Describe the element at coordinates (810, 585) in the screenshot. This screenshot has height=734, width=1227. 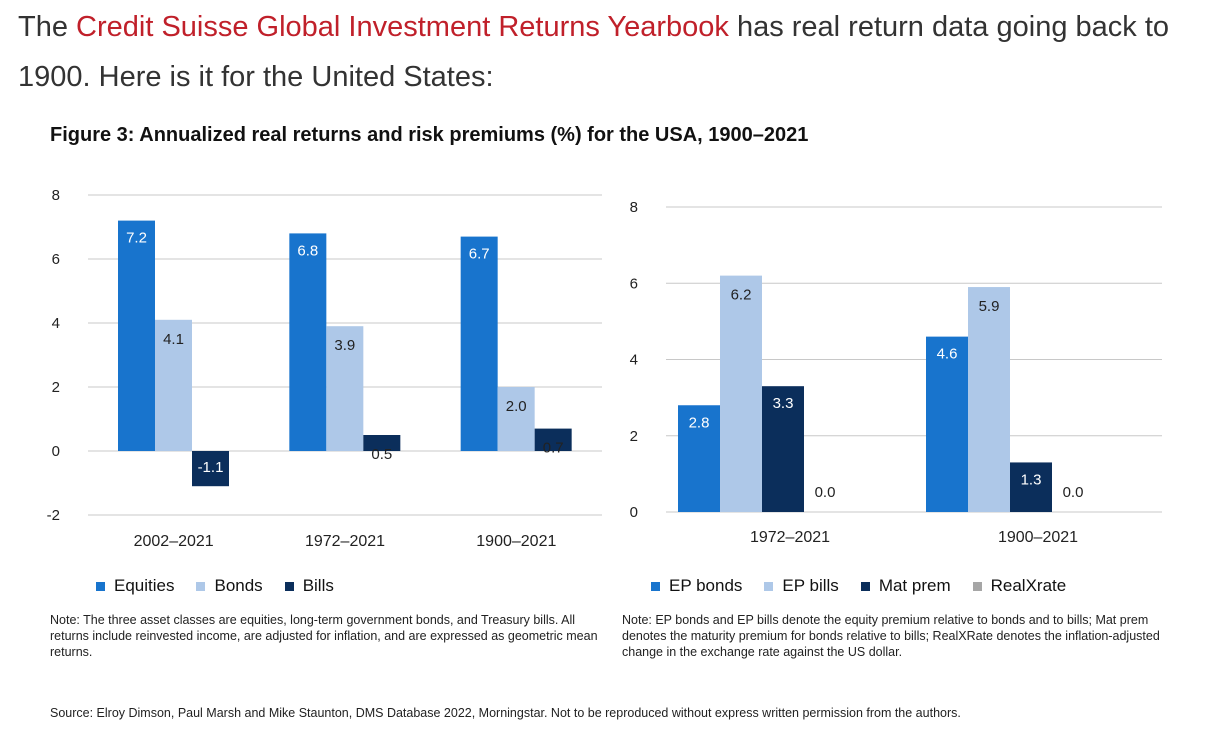
I see `legend-label: EP bills` at that location.